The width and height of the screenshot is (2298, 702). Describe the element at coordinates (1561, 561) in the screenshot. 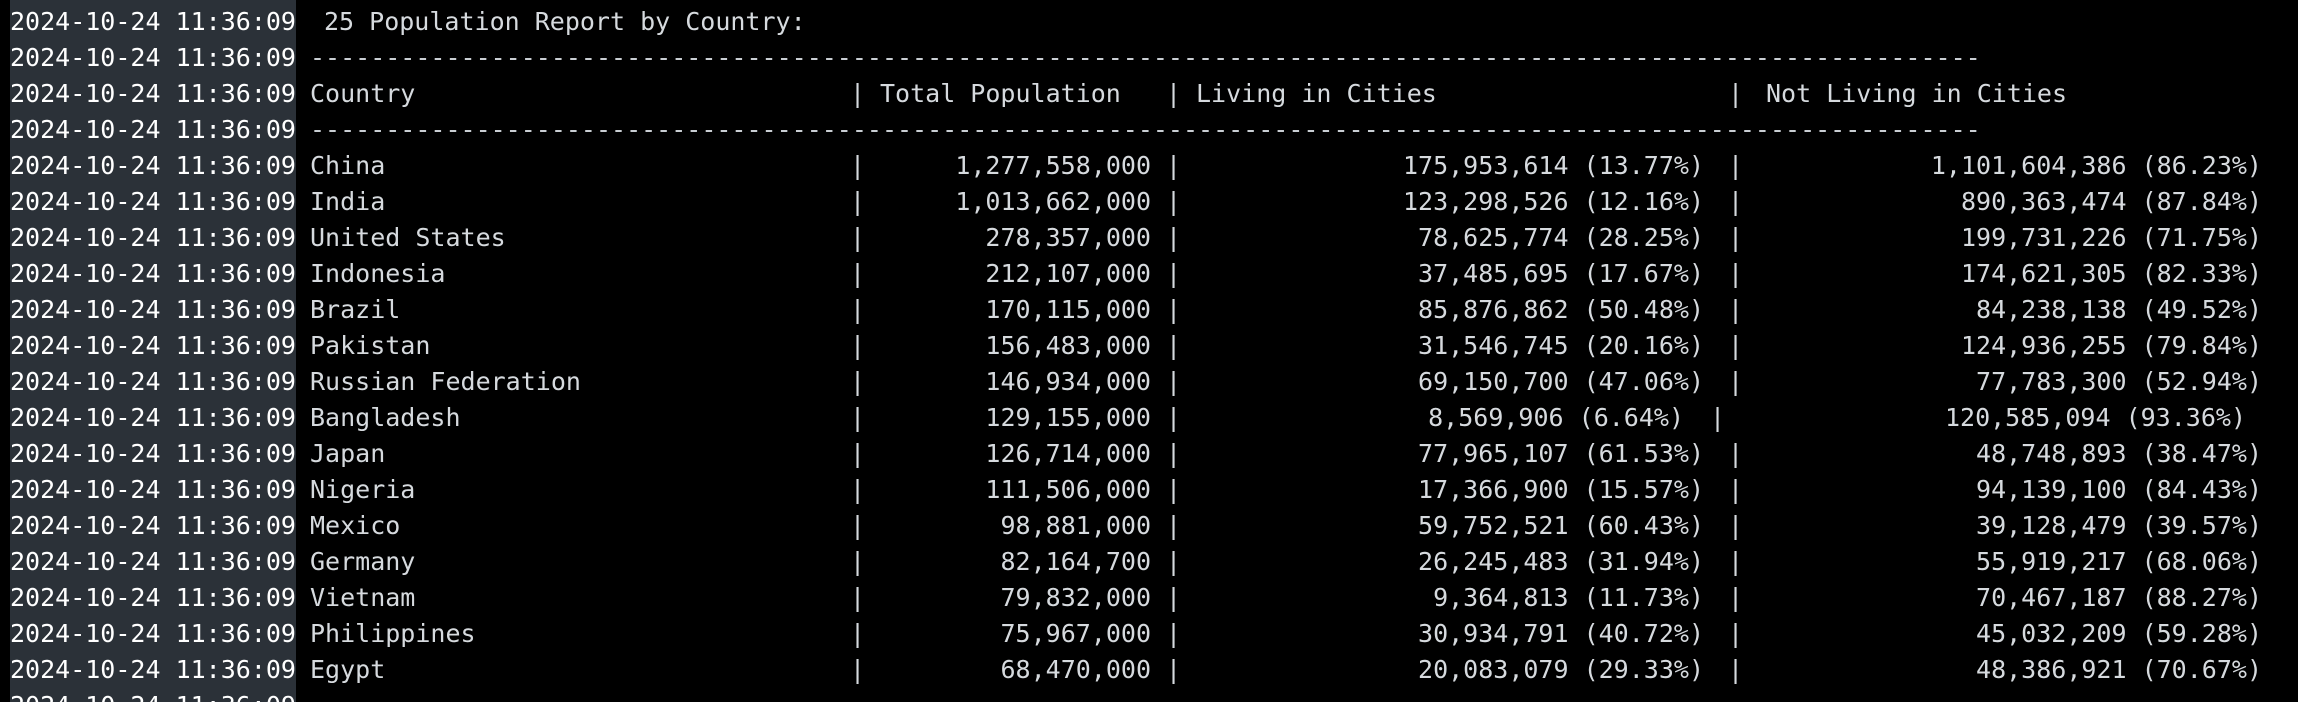

I see `cell-living-in-cities: 26,245,483 (31.94%)` at that location.